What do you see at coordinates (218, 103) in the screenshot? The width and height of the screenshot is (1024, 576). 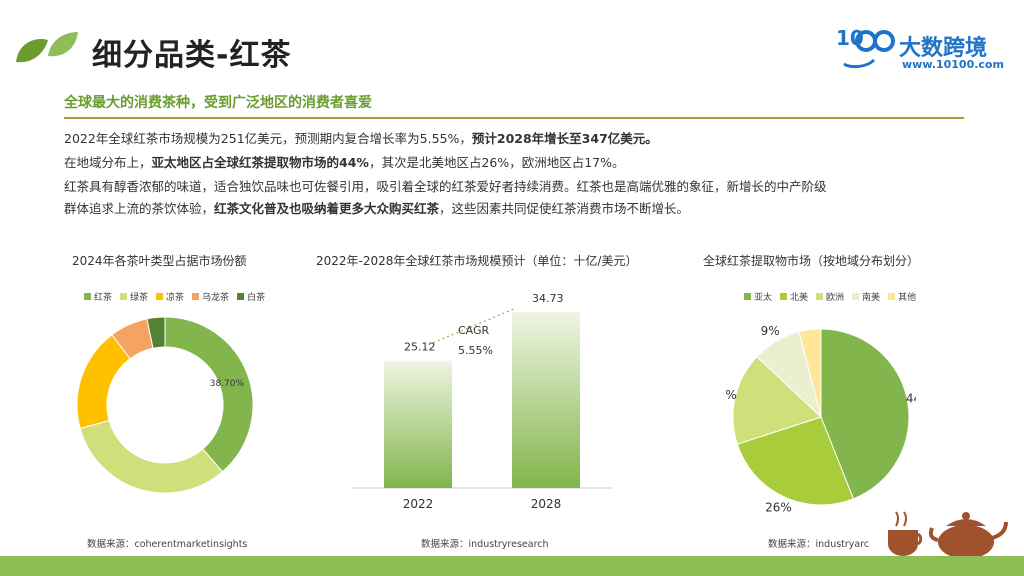 I see `page-subtitle: 全球最大的消费茶种，受到广泛地区的消费者喜爱` at bounding box center [218, 103].